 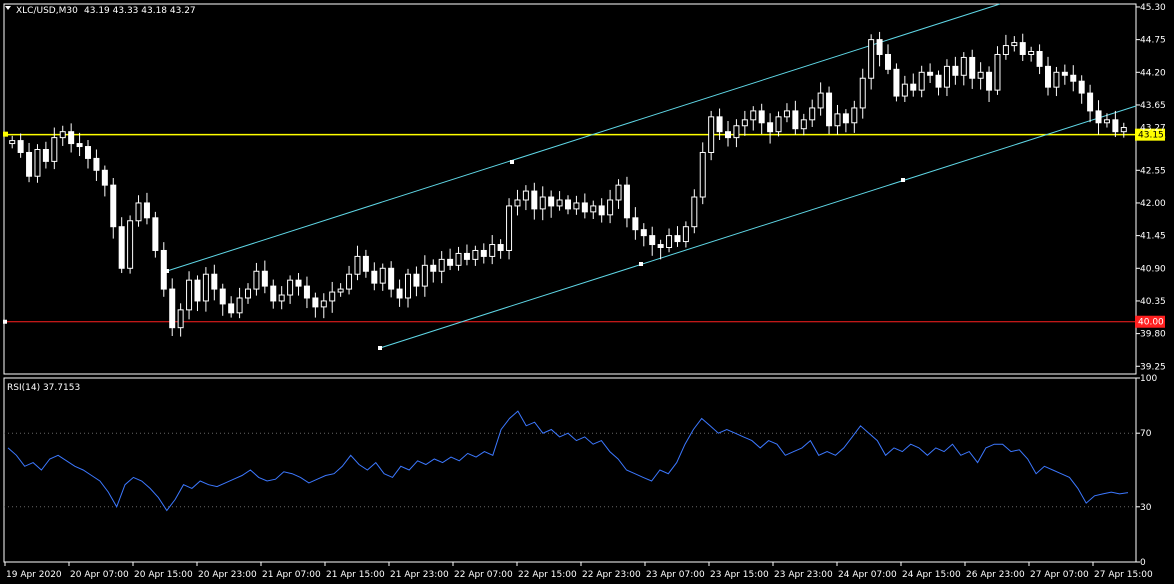 What do you see at coordinates (995, 575) in the screenshot?
I see `x-tick-label: 26 Apr 23:00` at bounding box center [995, 575].